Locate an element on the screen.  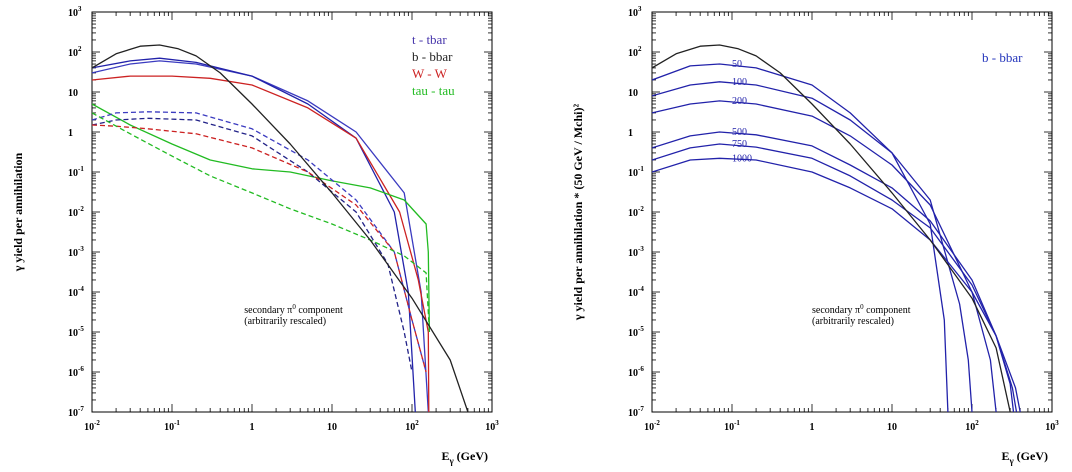
legend-entry: tau - tau is located at coordinates (433, 90).